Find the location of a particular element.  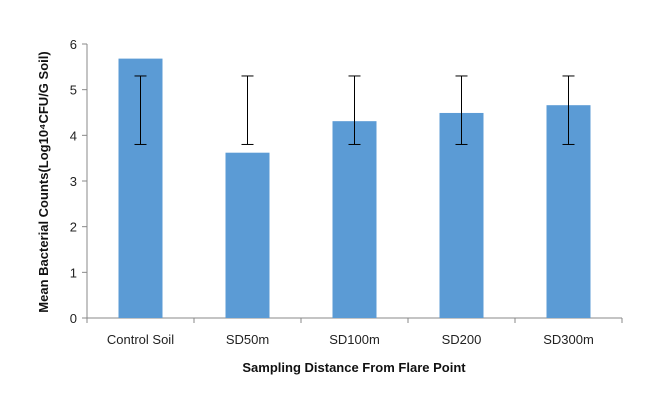

x-tick-label: SD100m is located at coordinates (354, 339).